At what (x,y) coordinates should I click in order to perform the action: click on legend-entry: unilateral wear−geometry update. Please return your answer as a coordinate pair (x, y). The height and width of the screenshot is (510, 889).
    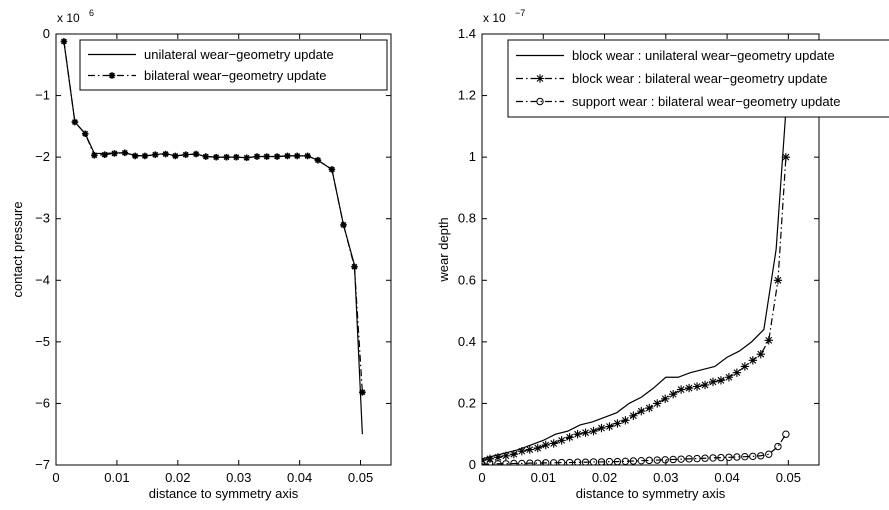
    Looking at the image, I should click on (239, 54).